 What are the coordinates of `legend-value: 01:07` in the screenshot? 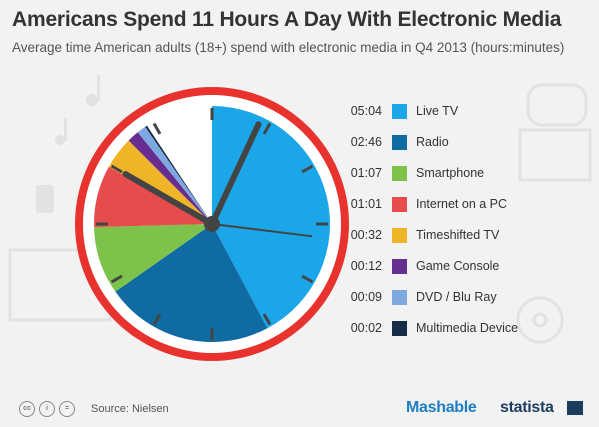 It's located at (366, 173).